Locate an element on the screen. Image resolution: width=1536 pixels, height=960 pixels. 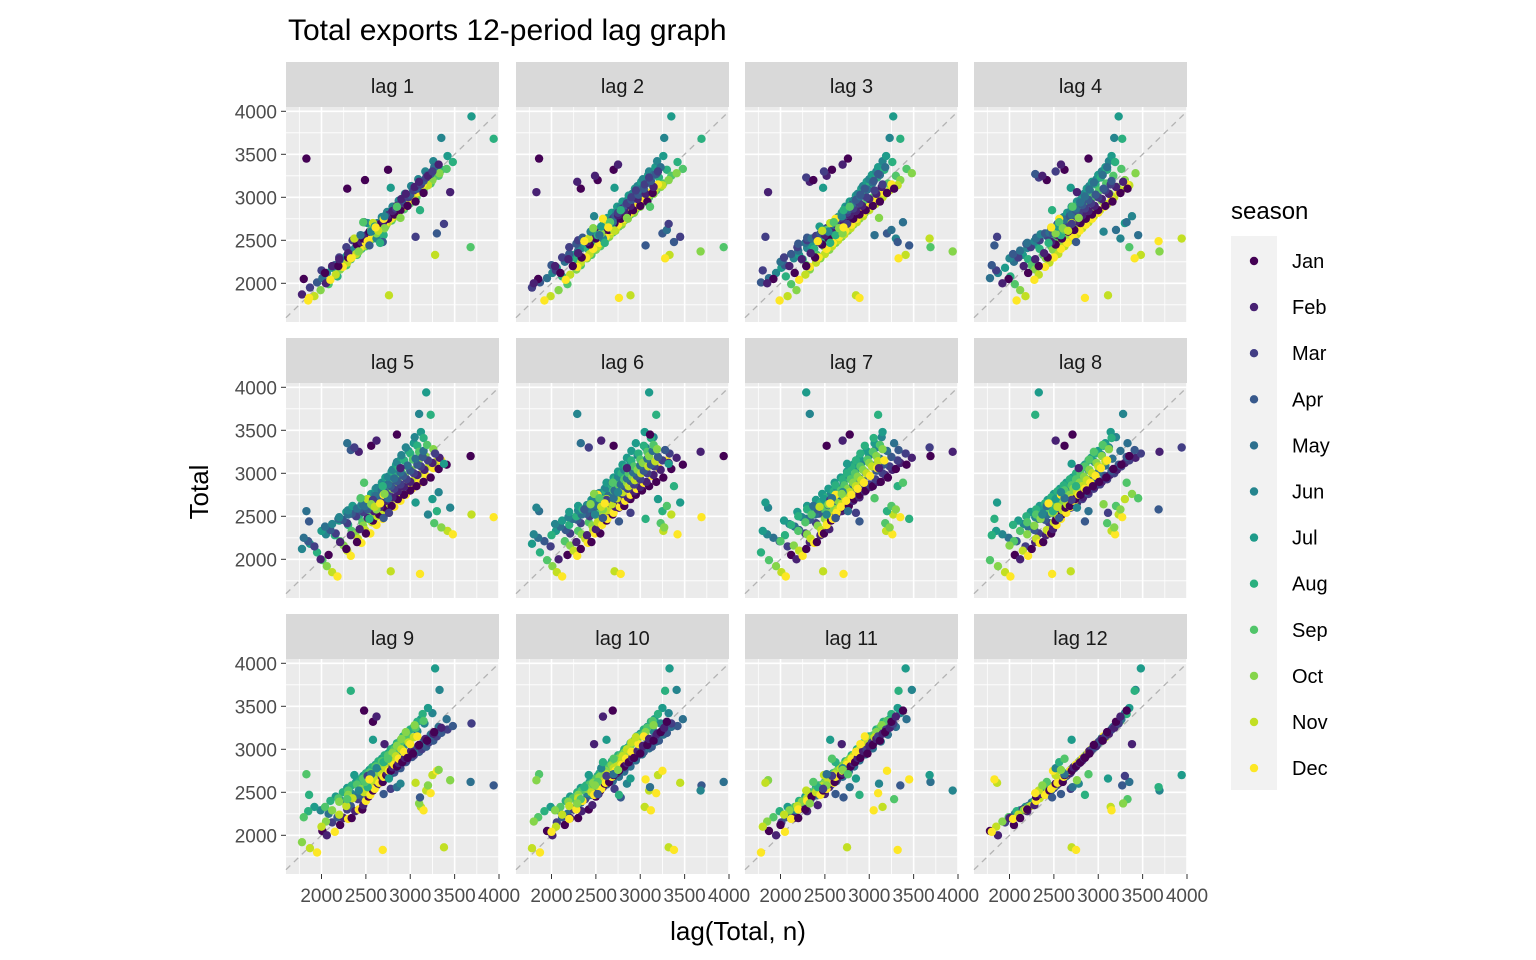
facet-strip is located at coordinates (851, 84).